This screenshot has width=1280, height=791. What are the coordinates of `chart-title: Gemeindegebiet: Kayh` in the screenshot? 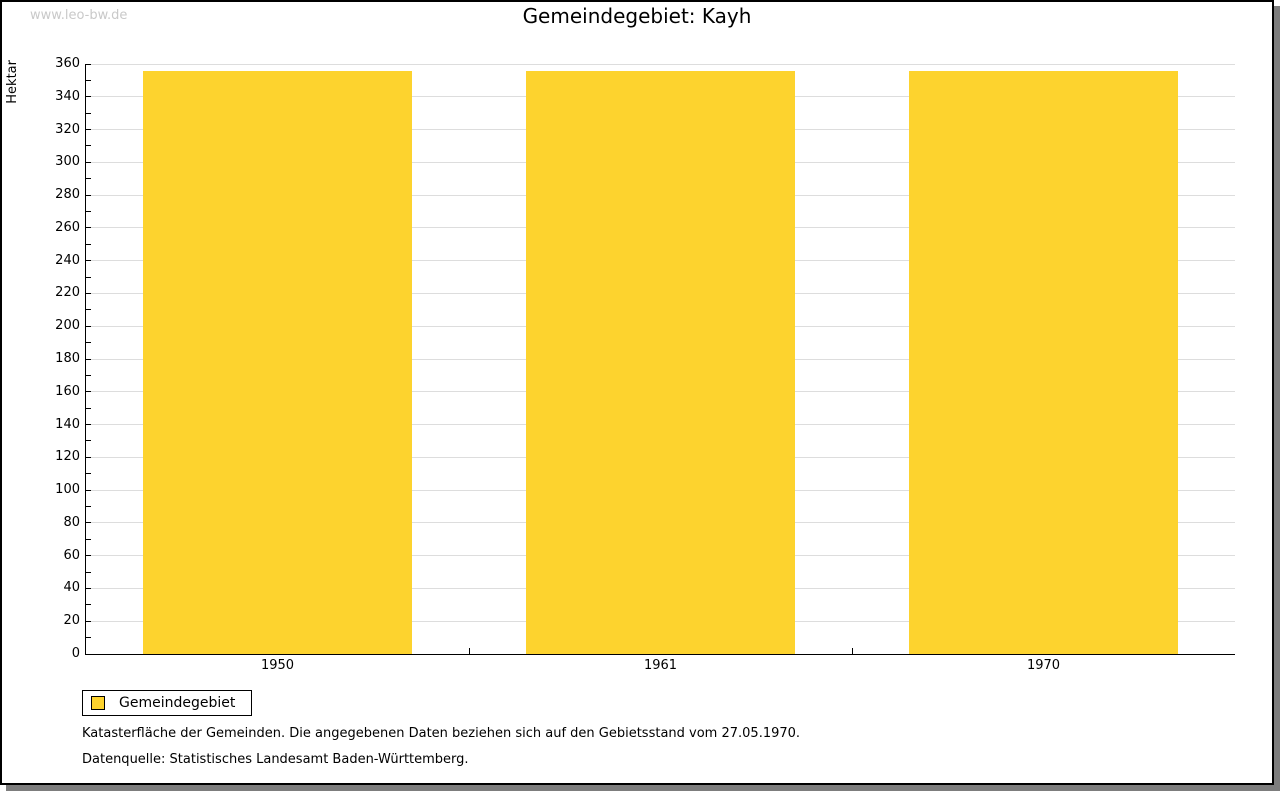 It's located at (637, 16).